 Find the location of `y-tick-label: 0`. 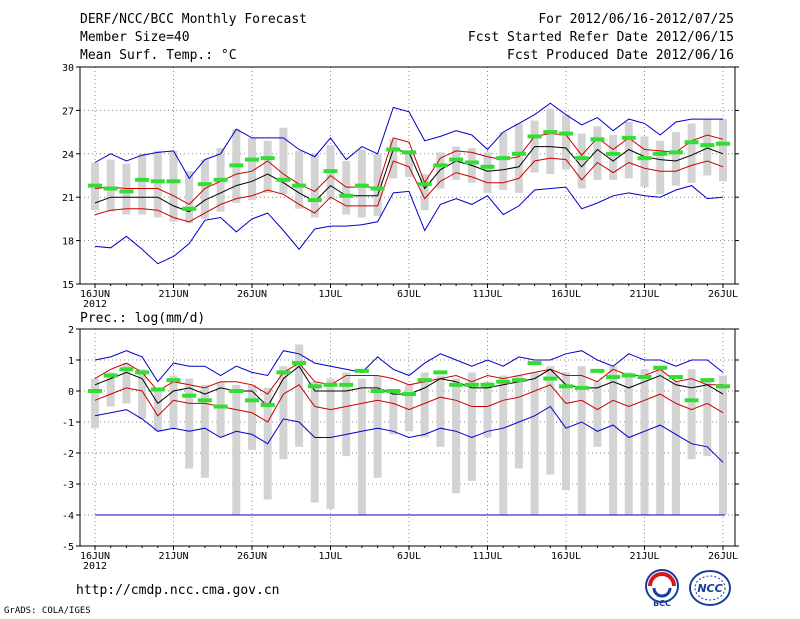

y-tick-label: 0 is located at coordinates (71, 392).